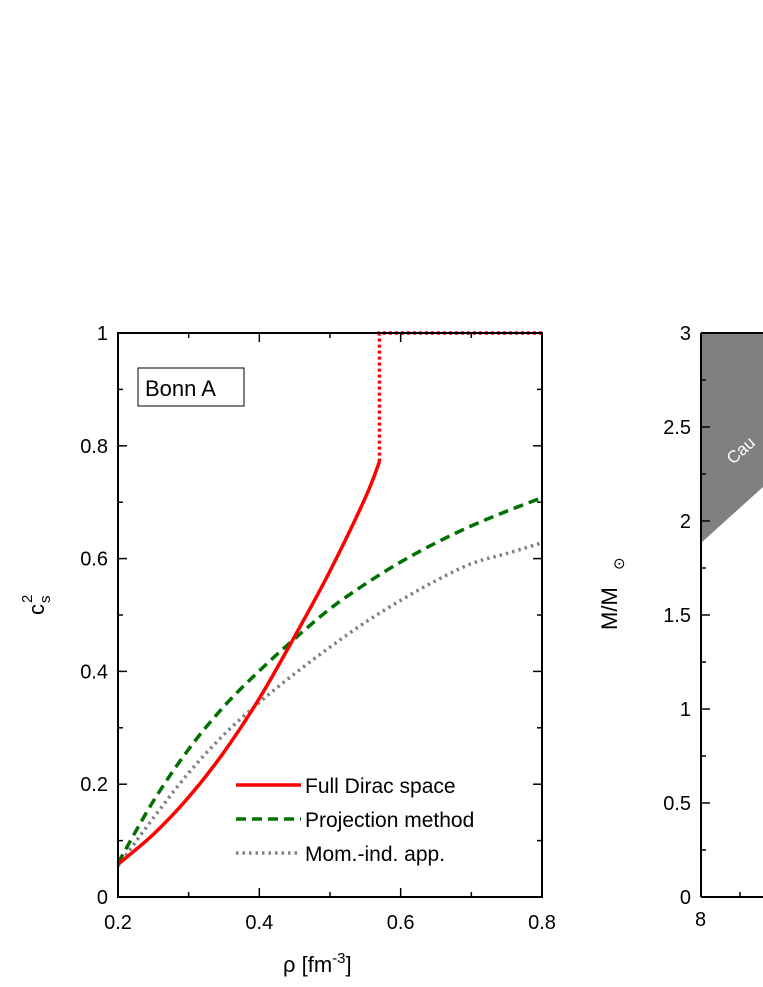 The width and height of the screenshot is (763, 987). What do you see at coordinates (389, 820) in the screenshot?
I see `legend-label-projection: Projection method` at bounding box center [389, 820].